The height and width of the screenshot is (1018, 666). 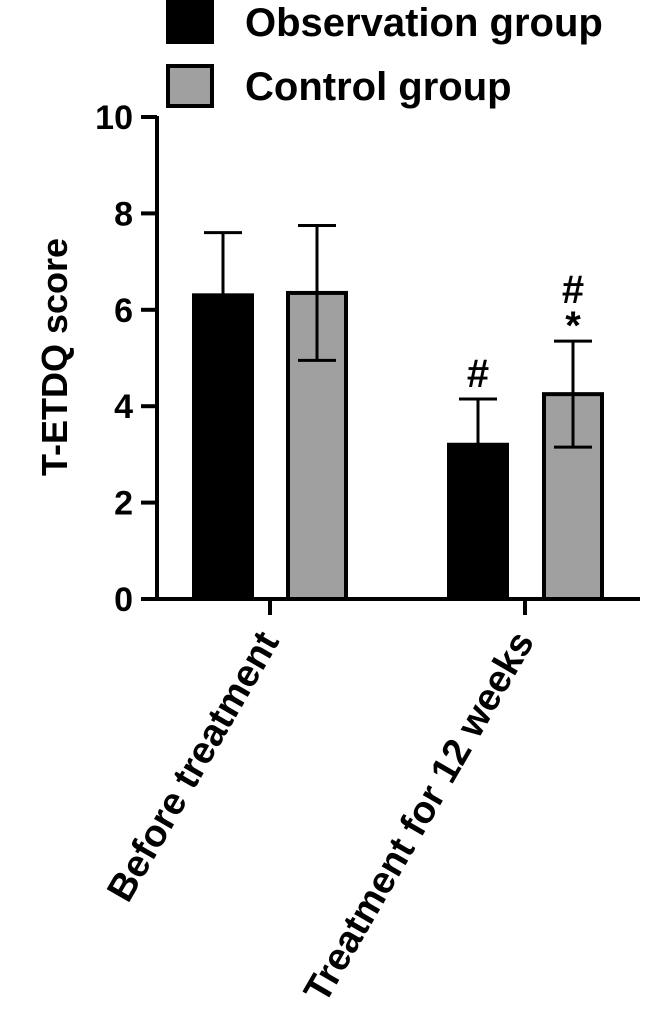 I want to click on y-tick-label: 10, so click(x=114, y=118).